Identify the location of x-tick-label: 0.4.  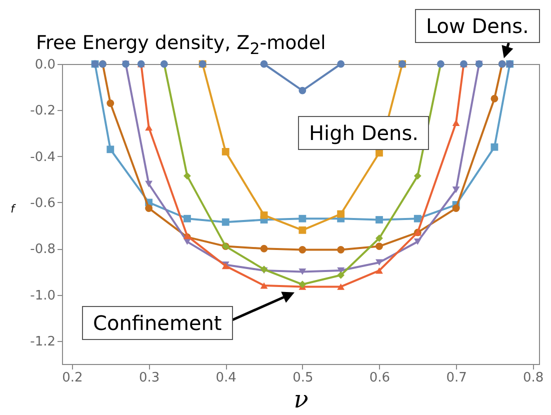
(226, 378).